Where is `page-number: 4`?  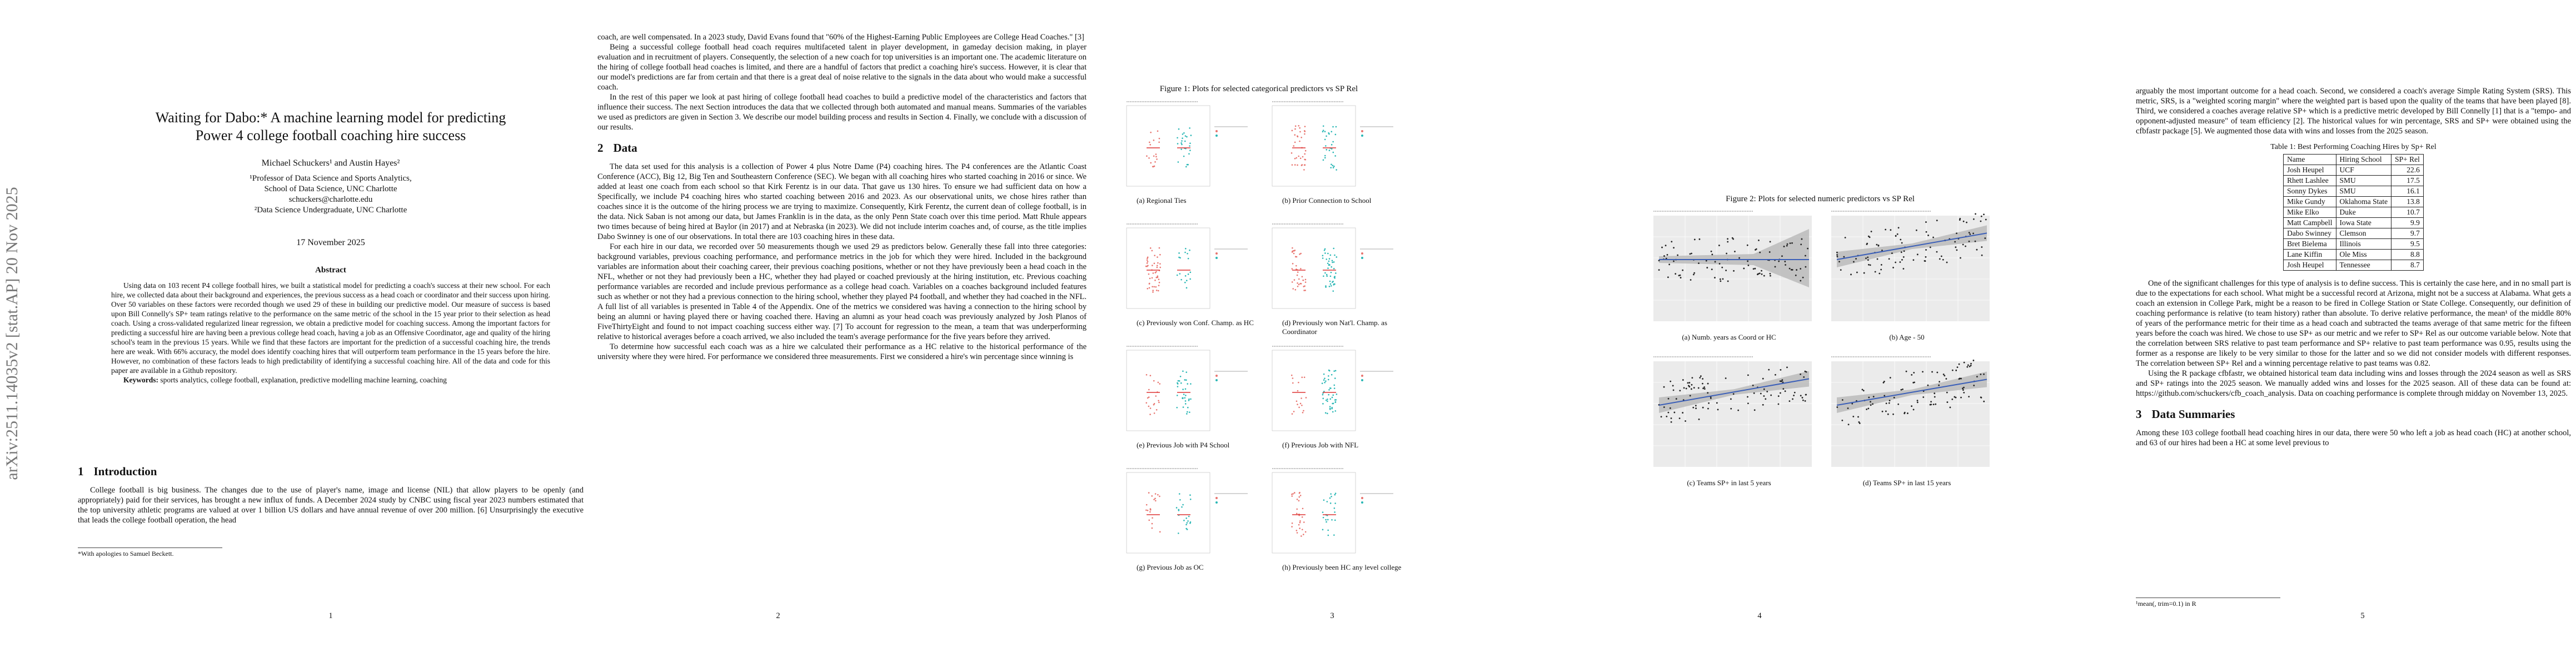 page-number: 4 is located at coordinates (1759, 615).